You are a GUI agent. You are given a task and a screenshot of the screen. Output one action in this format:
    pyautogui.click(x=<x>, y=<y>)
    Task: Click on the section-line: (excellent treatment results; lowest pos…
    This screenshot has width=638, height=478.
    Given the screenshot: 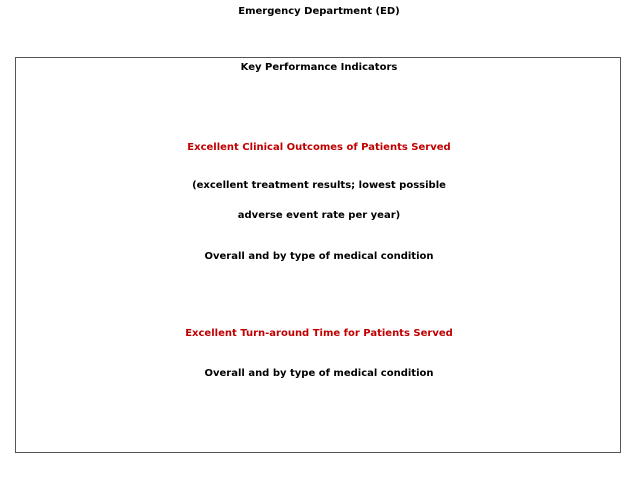 What is the action you would take?
    pyautogui.click(x=319, y=185)
    